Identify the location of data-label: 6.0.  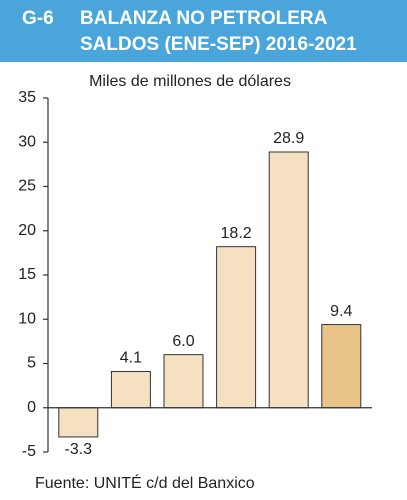
(183, 341).